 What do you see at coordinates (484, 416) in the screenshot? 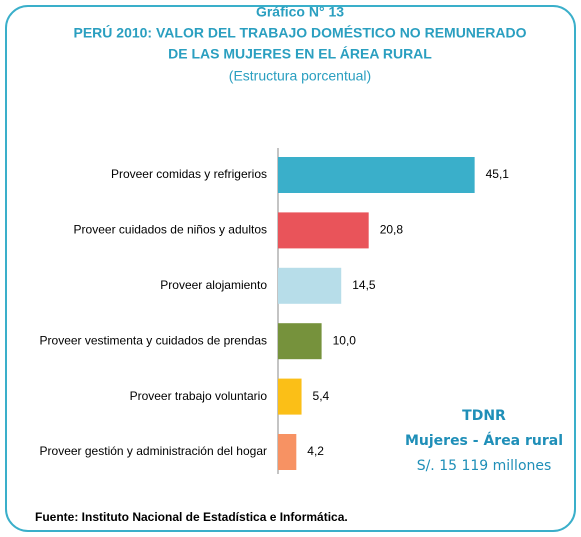
I see `annotation: TDNR` at bounding box center [484, 416].